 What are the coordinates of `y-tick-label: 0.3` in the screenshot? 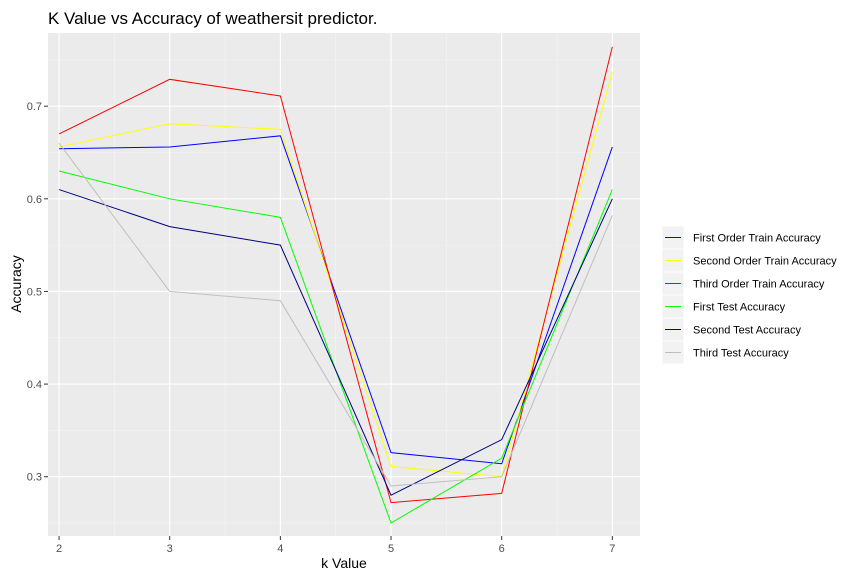 It's located at (34, 478).